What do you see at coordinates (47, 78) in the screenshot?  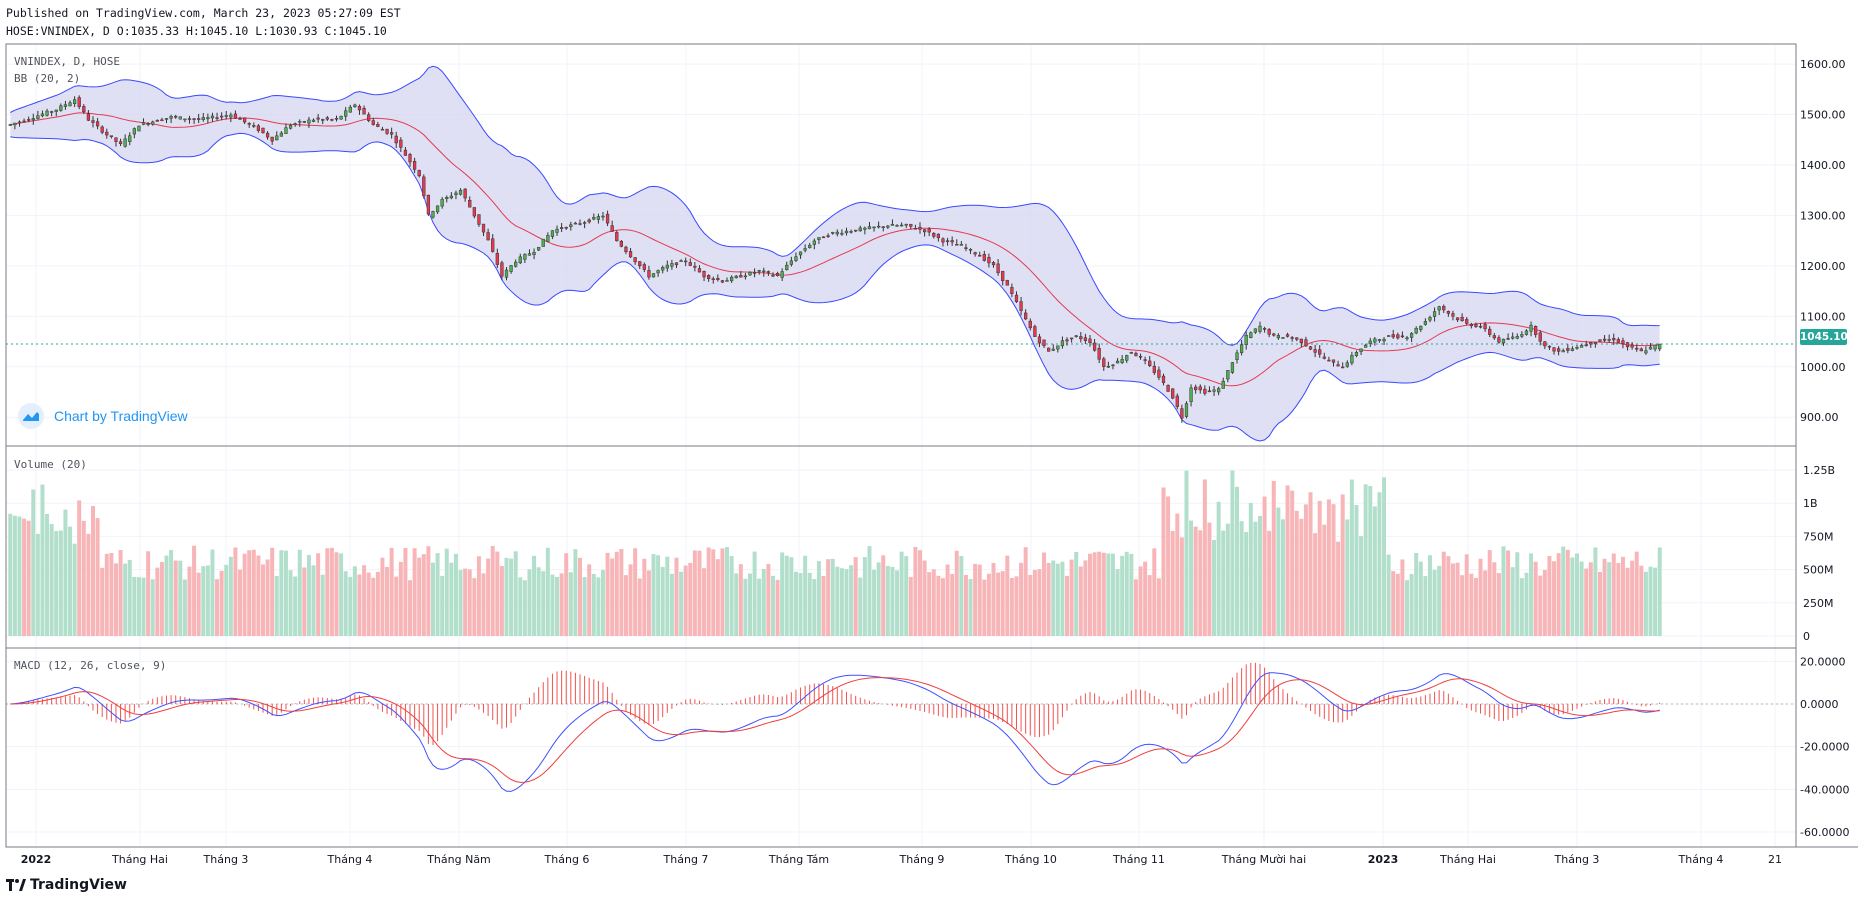 I see `bb-legend: BB (20, 2)` at bounding box center [47, 78].